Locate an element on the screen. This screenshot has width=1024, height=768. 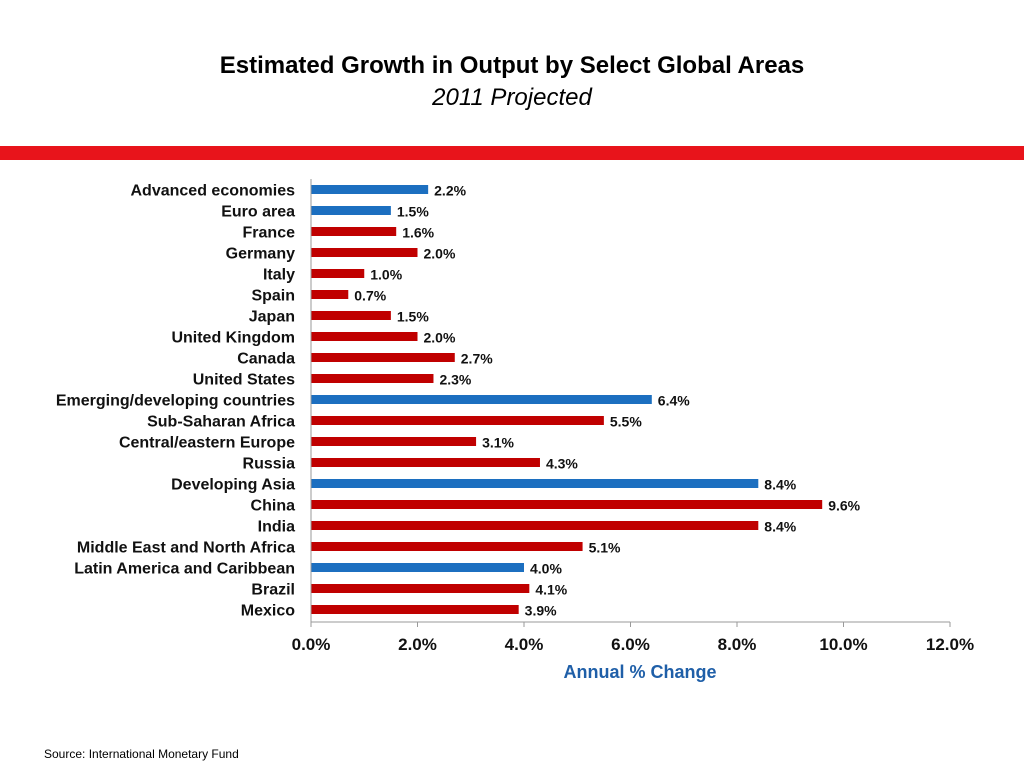
x-tick-label: 2.0% is located at coordinates (417, 644).